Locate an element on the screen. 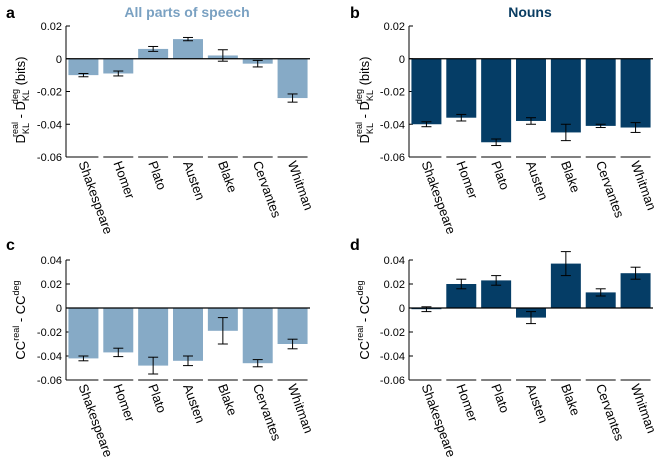  panel-letter-c: c is located at coordinates (10, 245).